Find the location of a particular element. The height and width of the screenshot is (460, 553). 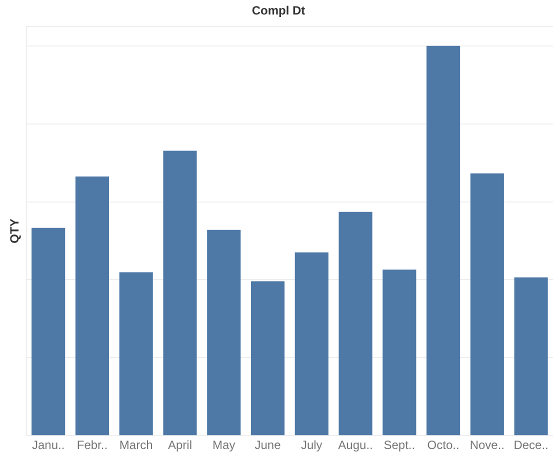

x-tick-label: Octo.. is located at coordinates (443, 445).